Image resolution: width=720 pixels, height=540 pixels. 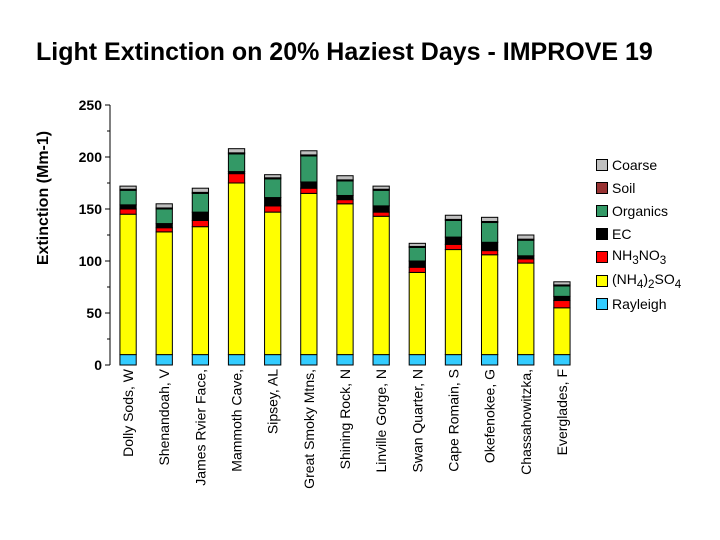 What do you see at coordinates (91, 209) in the screenshot?
I see `y-tick-label: 150` at bounding box center [91, 209].